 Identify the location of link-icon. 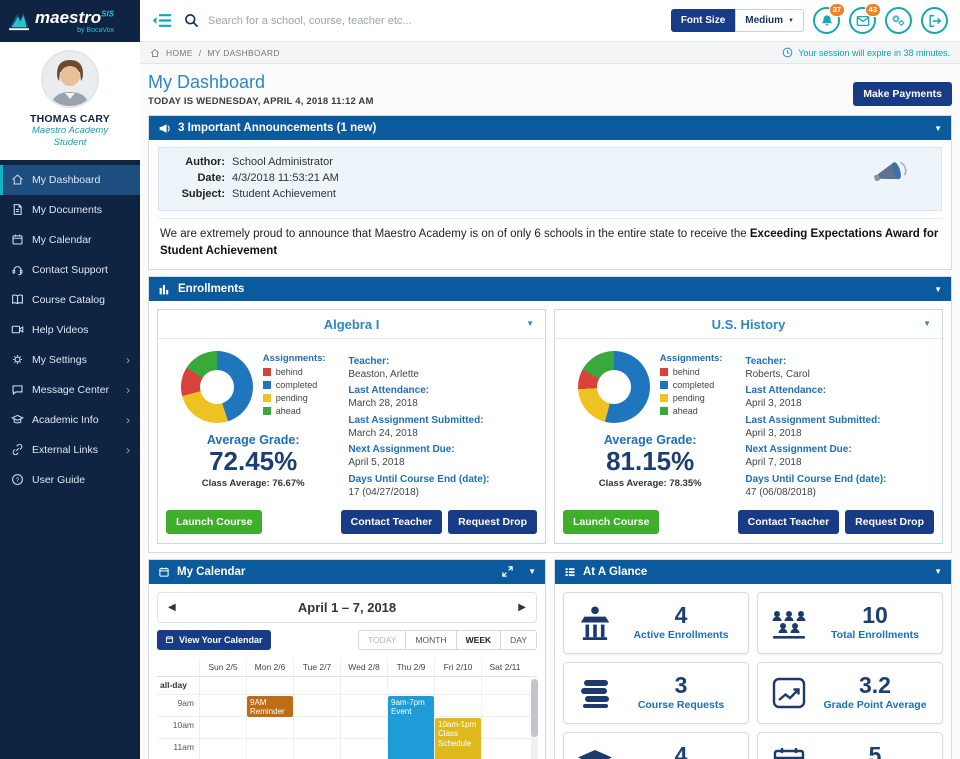
(17, 449).